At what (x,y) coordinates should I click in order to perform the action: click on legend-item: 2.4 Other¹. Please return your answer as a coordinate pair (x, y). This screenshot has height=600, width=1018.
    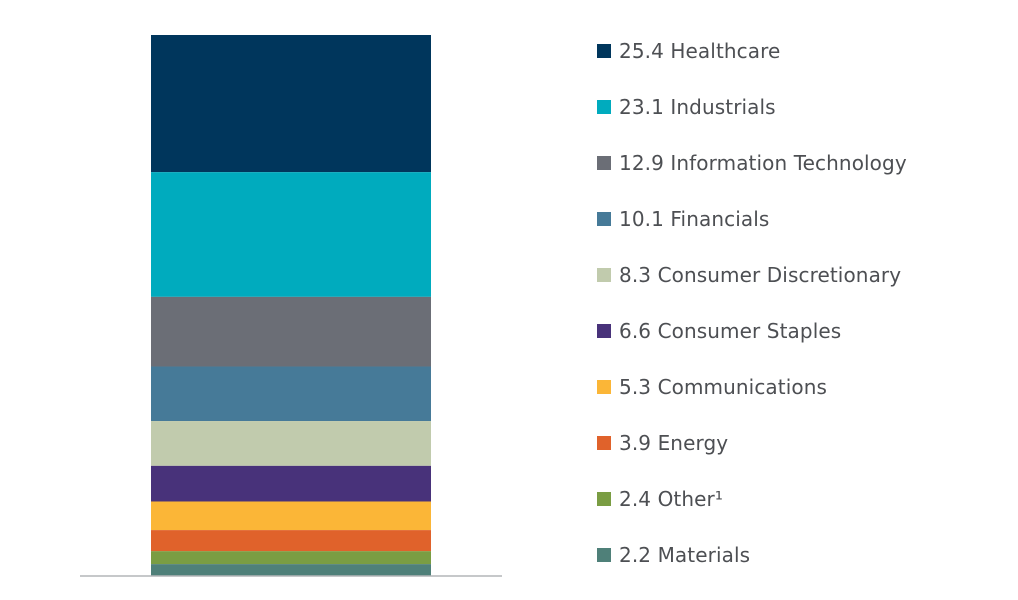
    Looking at the image, I should click on (802, 499).